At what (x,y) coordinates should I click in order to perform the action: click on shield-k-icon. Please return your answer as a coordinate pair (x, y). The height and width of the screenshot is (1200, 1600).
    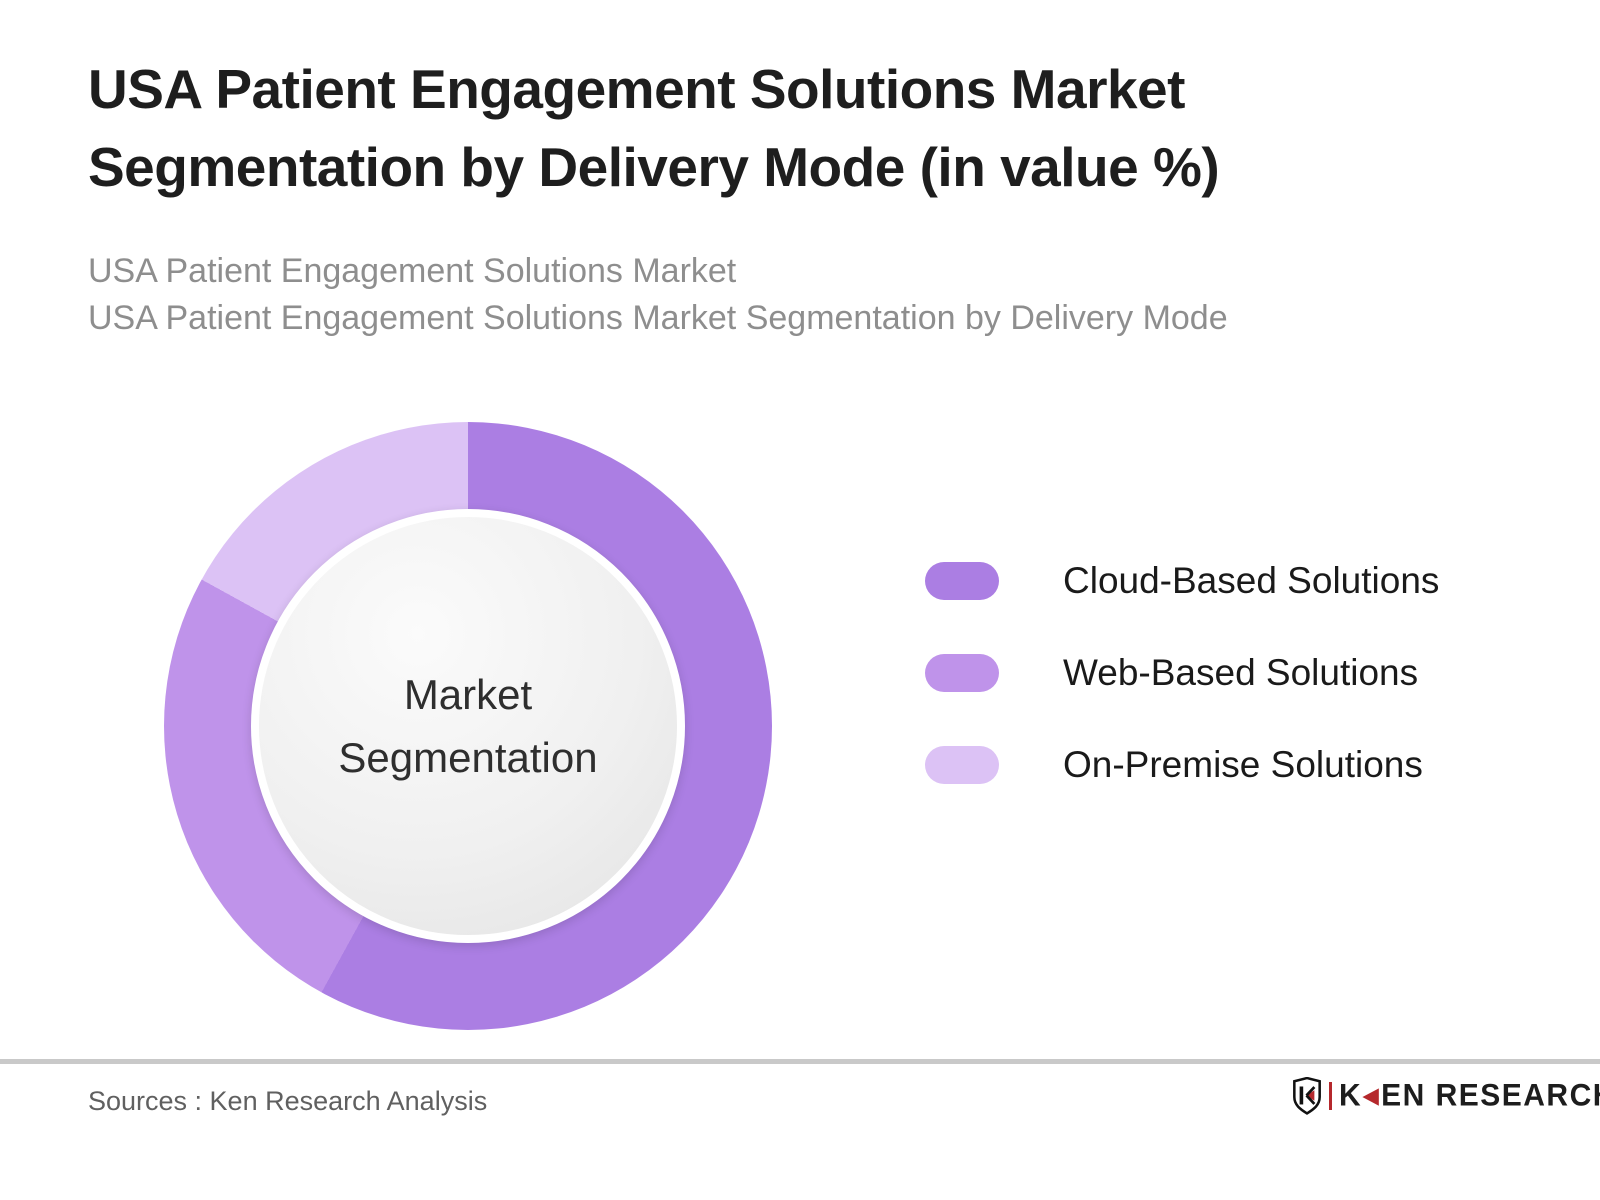
    Looking at the image, I should click on (1307, 1096).